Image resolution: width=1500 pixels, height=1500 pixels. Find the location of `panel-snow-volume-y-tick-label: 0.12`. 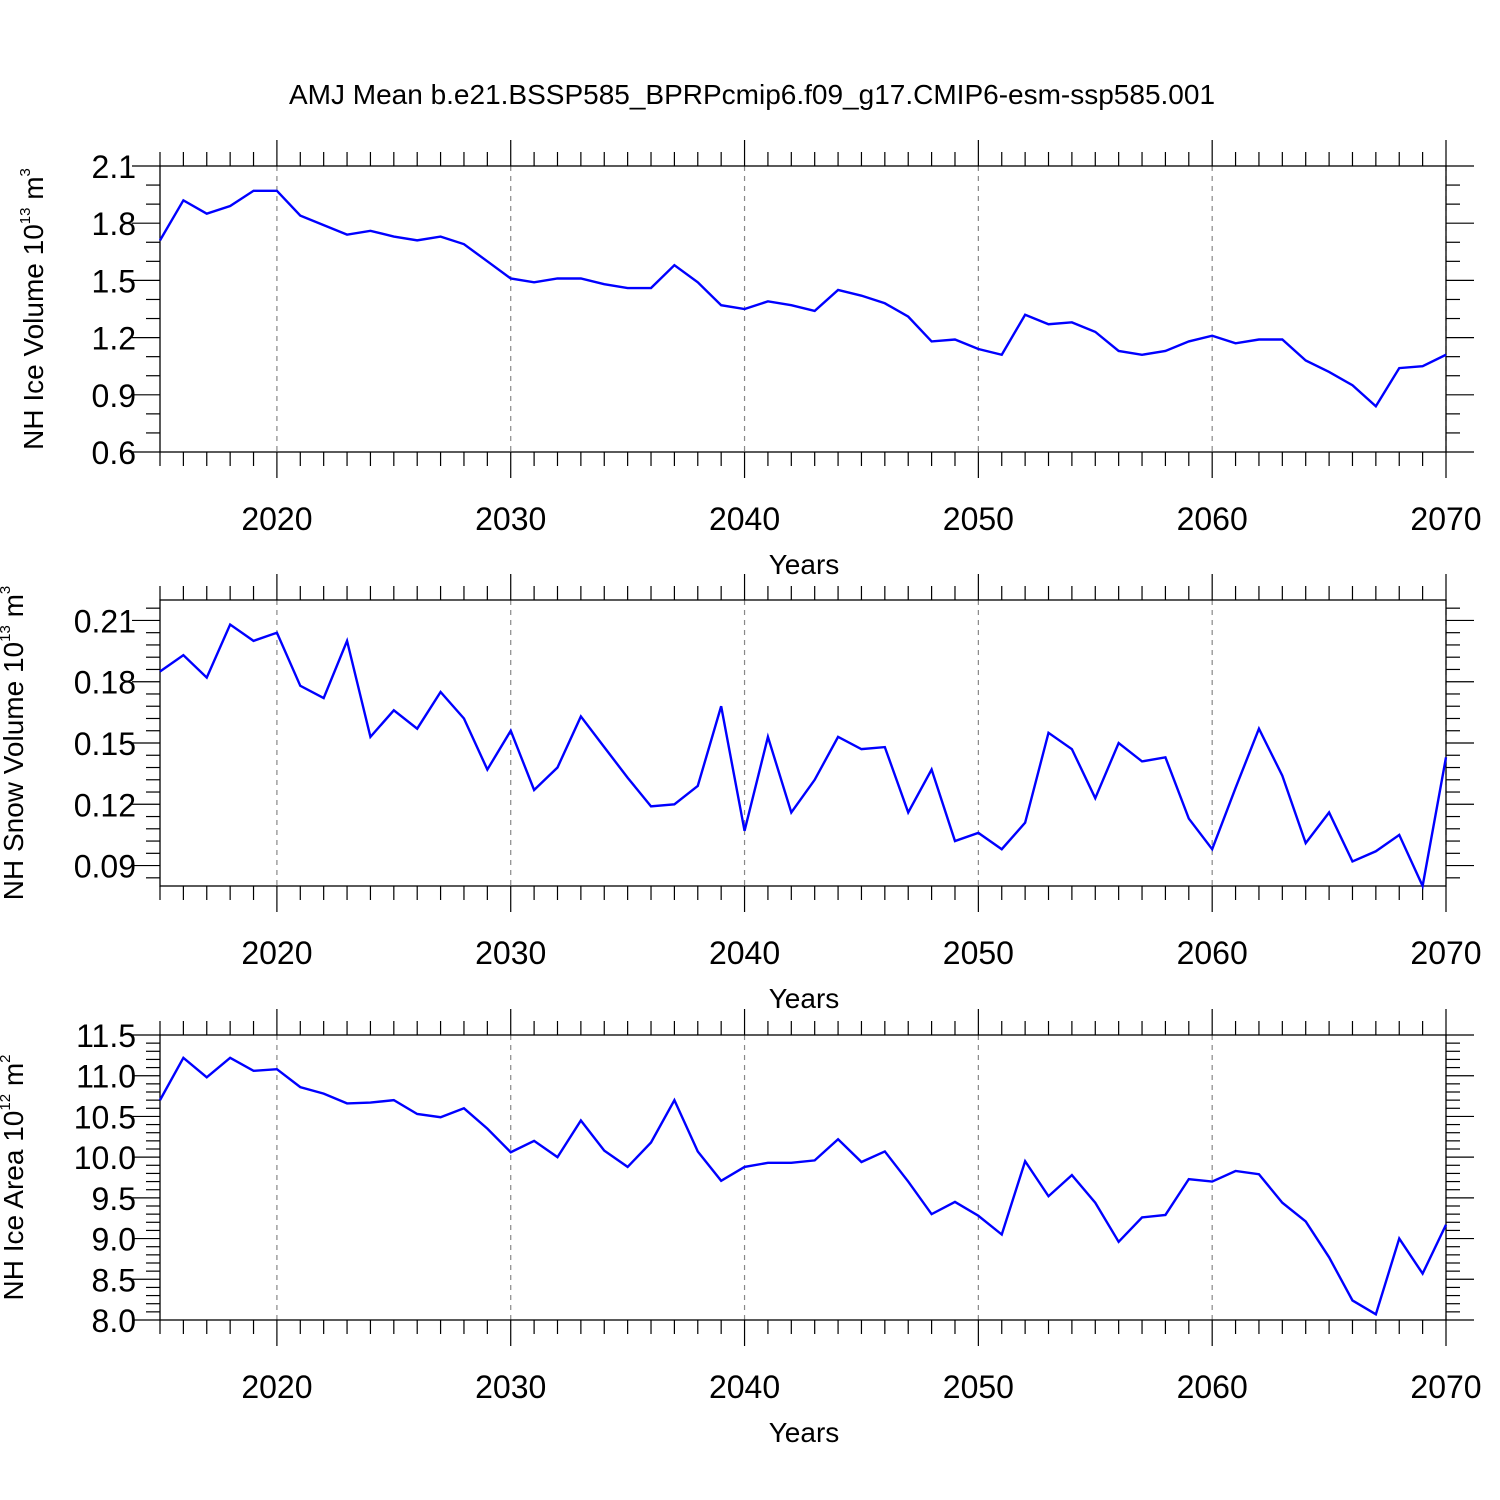

panel-snow-volume-y-tick-label: 0.12 is located at coordinates (105, 805).